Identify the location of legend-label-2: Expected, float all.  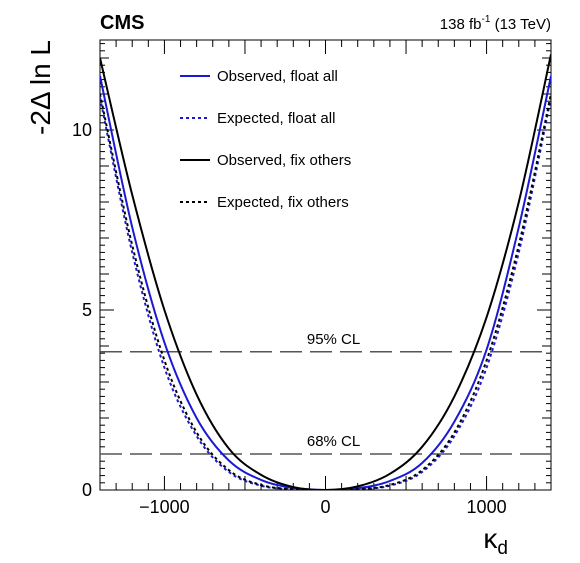
(276, 118).